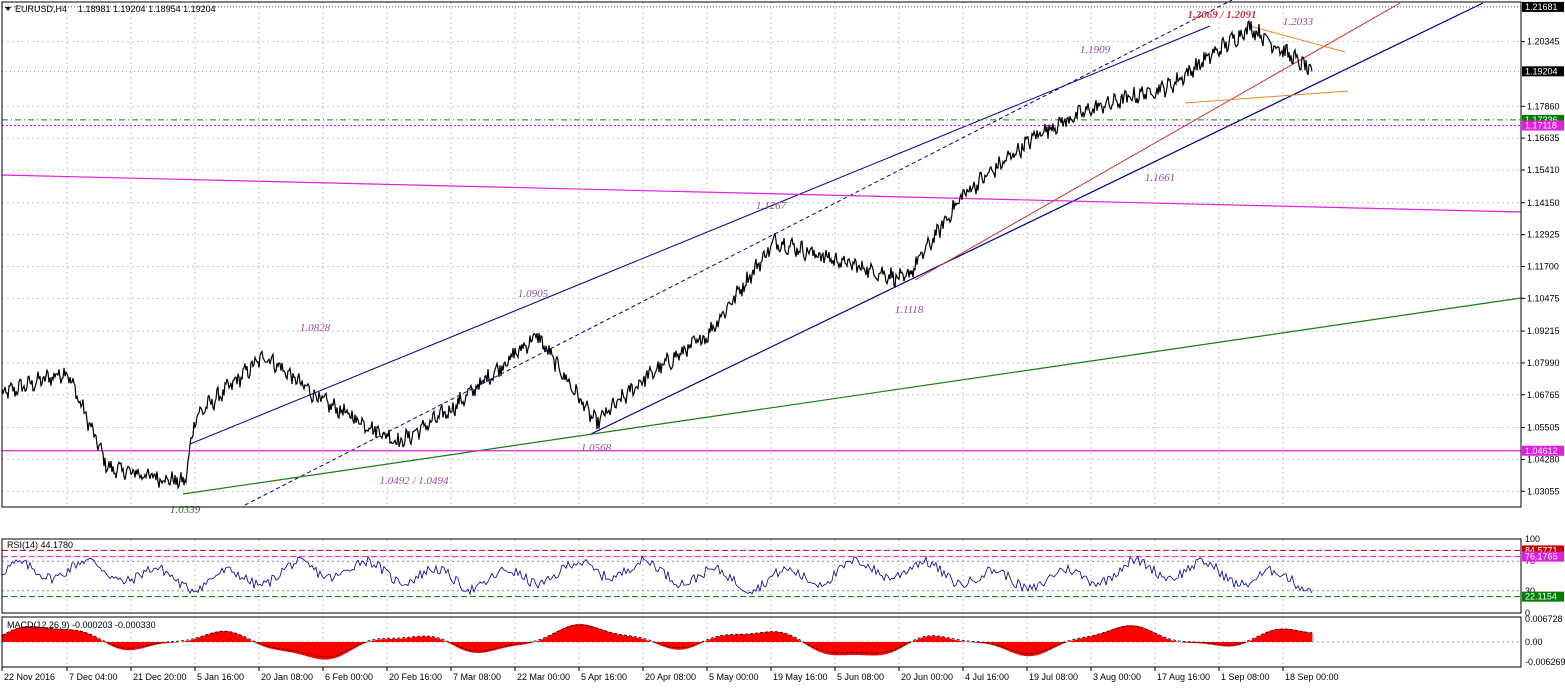  What do you see at coordinates (147, 9) in the screenshot?
I see `ohlc-readout: 1.18981 1.19204 1.18954 1.19204` at bounding box center [147, 9].